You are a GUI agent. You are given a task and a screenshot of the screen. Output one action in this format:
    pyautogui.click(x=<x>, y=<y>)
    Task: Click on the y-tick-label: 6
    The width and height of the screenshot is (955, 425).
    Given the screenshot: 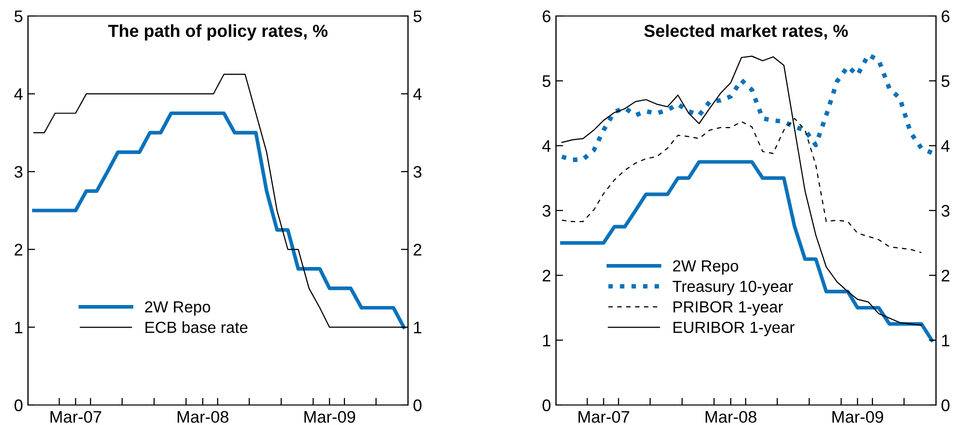 What is the action you would take?
    pyautogui.click(x=546, y=16)
    